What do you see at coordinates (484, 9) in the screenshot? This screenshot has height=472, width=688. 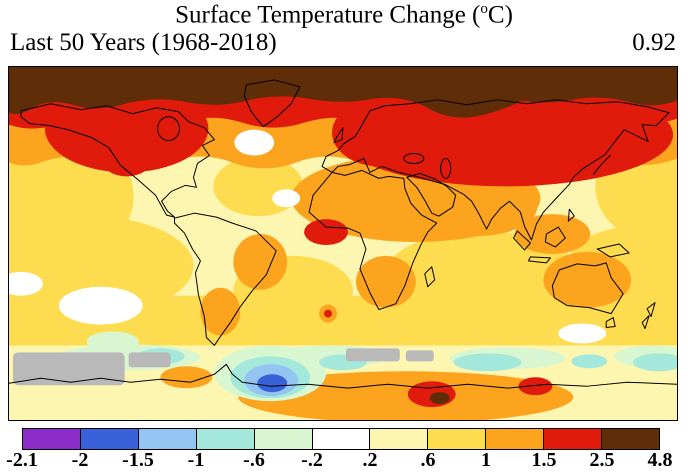 I see `degree-symbol: o` at bounding box center [484, 9].